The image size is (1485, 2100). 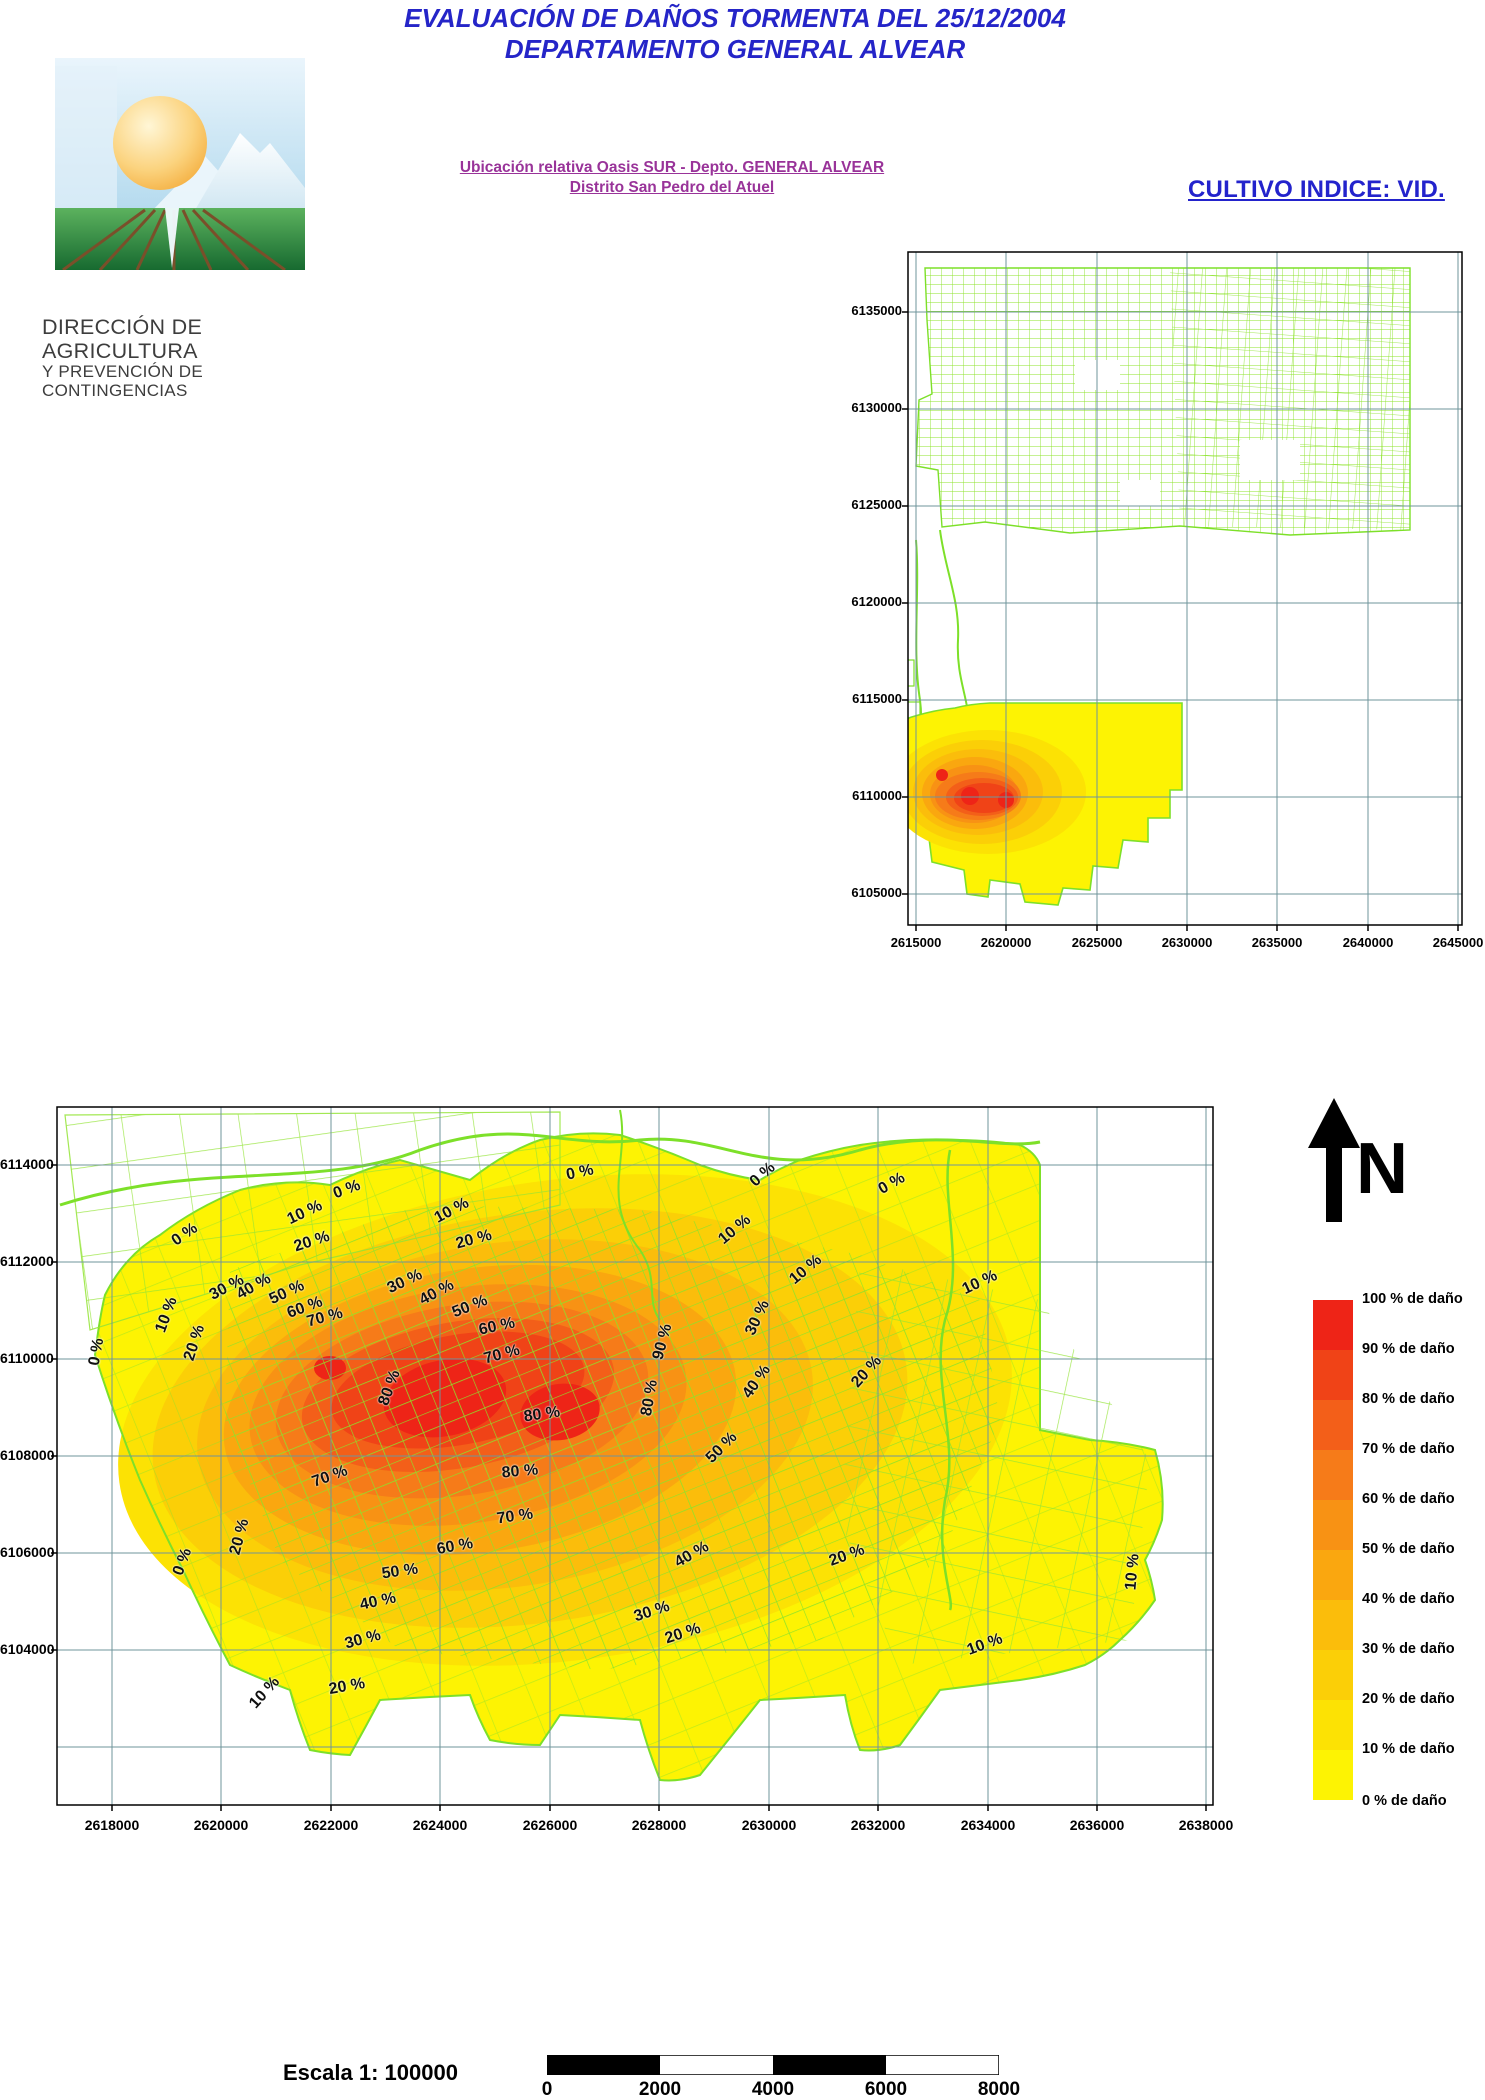 I want to click on crop-index-title: CULTIVO INDICE: VID., so click(x=1316, y=189).